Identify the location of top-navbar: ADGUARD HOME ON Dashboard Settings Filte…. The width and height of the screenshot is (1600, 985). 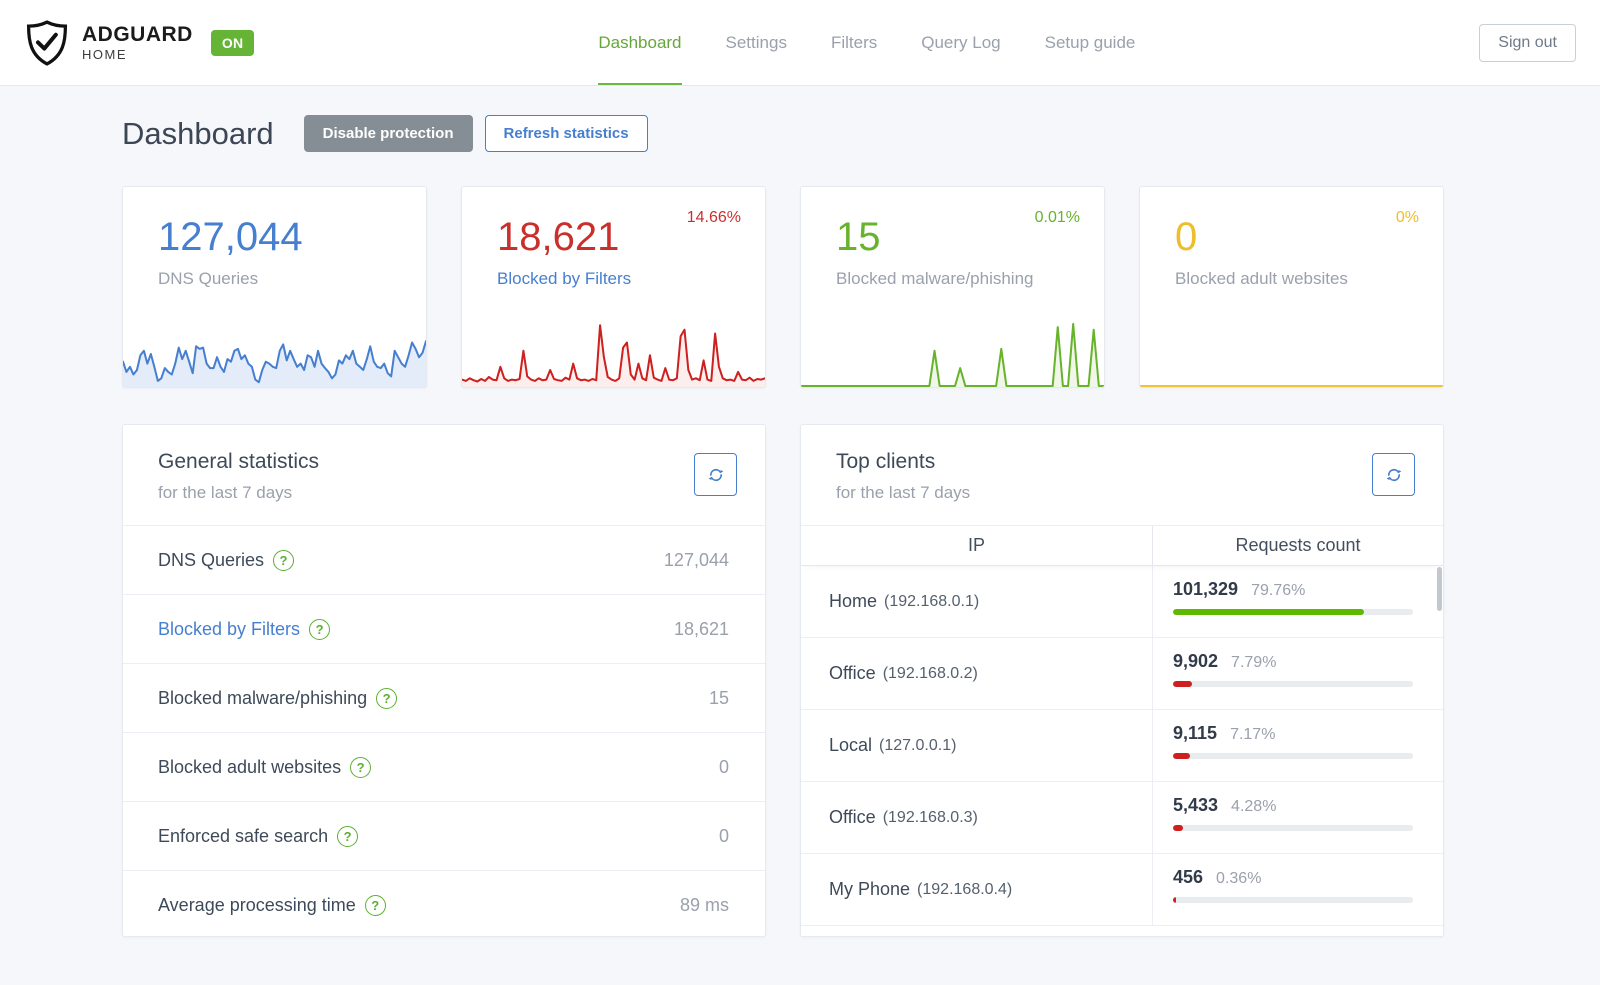
(800, 43).